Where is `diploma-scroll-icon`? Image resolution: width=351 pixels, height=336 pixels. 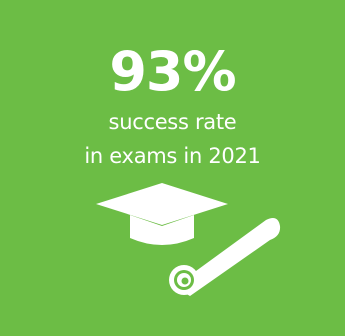 diploma-scroll-icon is located at coordinates (225, 257).